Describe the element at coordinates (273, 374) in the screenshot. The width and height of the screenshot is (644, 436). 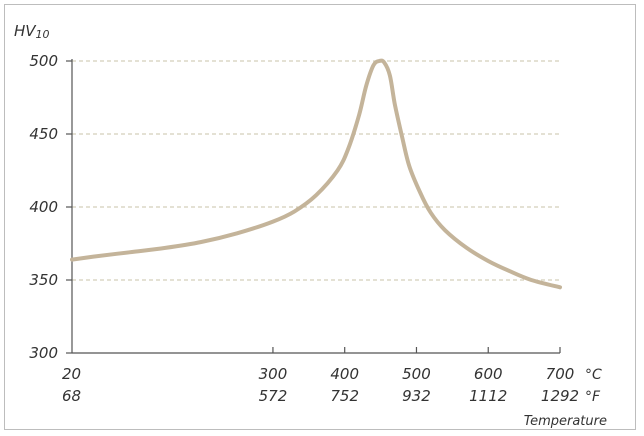
I see `x-tick-label-c-300: 300` at that location.